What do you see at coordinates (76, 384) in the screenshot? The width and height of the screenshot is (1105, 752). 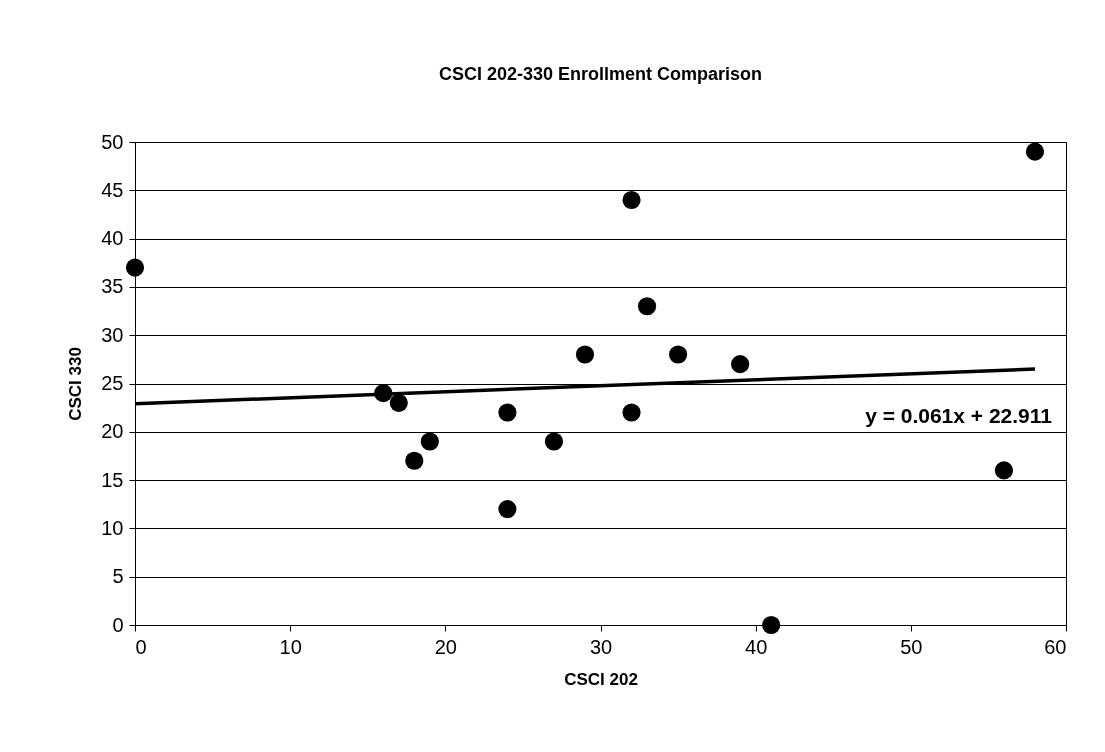 I see `y-axis-title: CSCI 330` at bounding box center [76, 384].